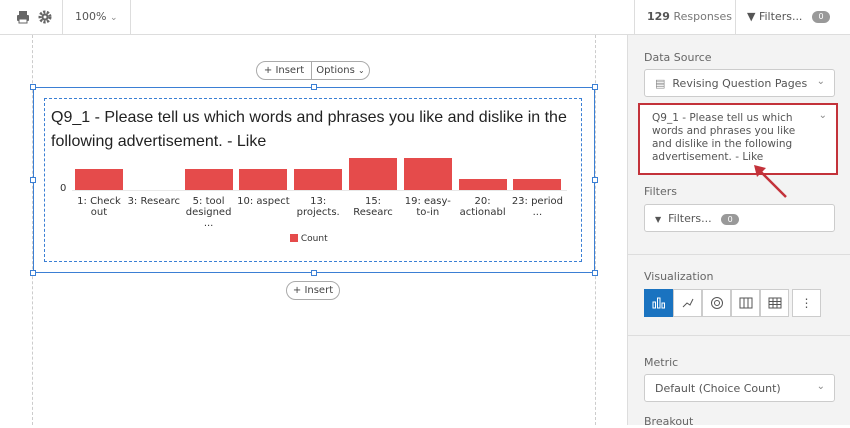 Image resolution: width=850 pixels, height=428 pixels. Describe the element at coordinates (154, 201) in the screenshot. I see `x-tick-label: 3: Researc` at that location.